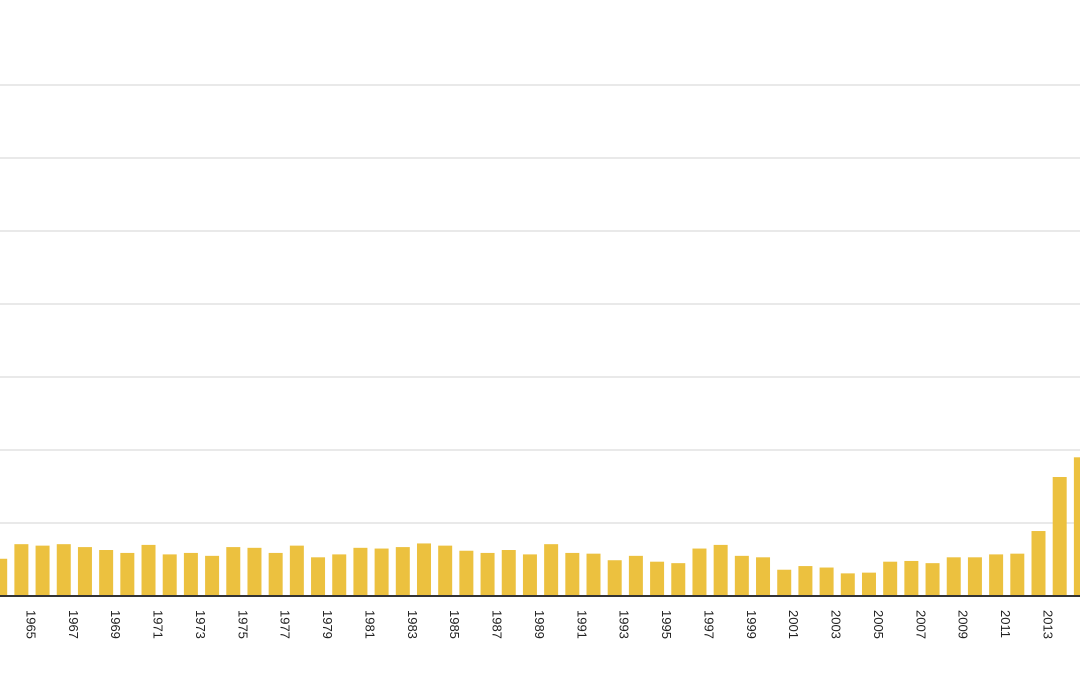 This screenshot has width=1080, height=675. What do you see at coordinates (487, 574) in the screenshot?
I see `bar-1987` at bounding box center [487, 574].